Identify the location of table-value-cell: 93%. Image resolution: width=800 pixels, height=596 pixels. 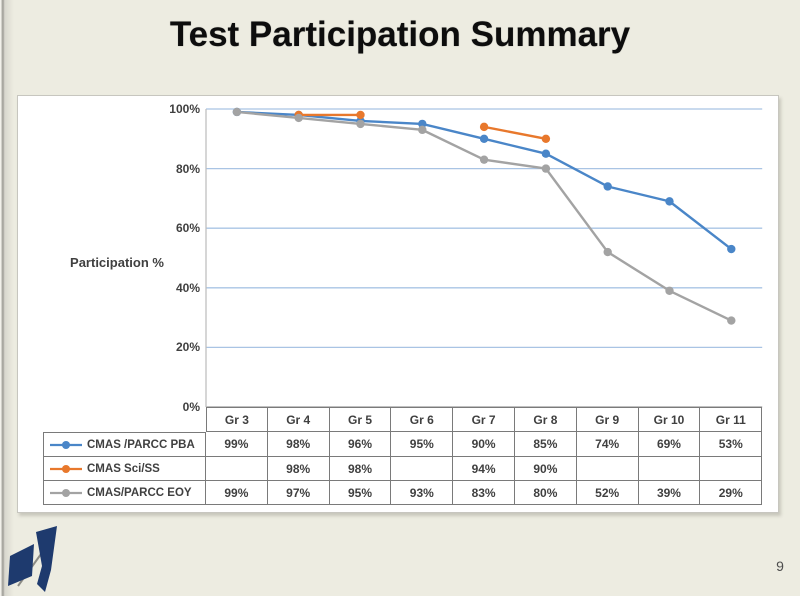
(422, 493).